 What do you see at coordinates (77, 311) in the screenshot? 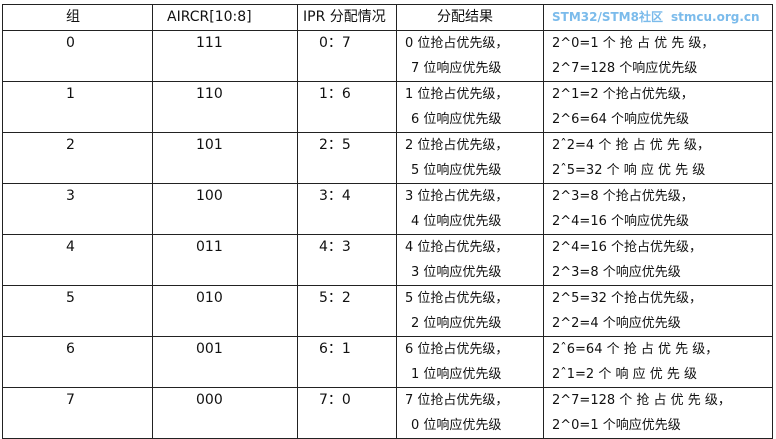
I see `cell-group: 5` at bounding box center [77, 311].